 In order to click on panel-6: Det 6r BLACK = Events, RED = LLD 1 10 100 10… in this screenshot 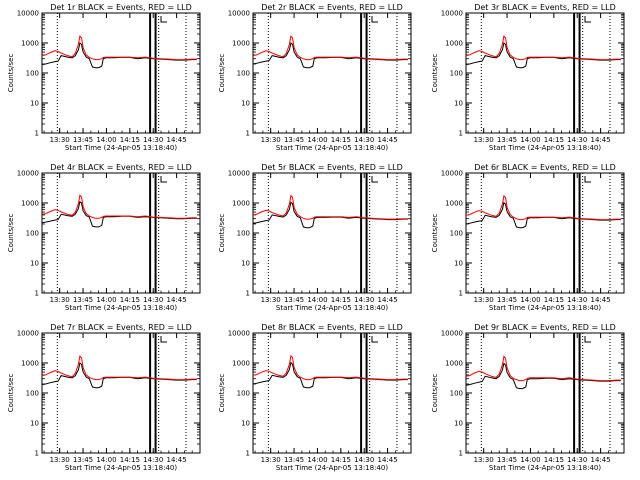, I will do `click(528, 237)`.